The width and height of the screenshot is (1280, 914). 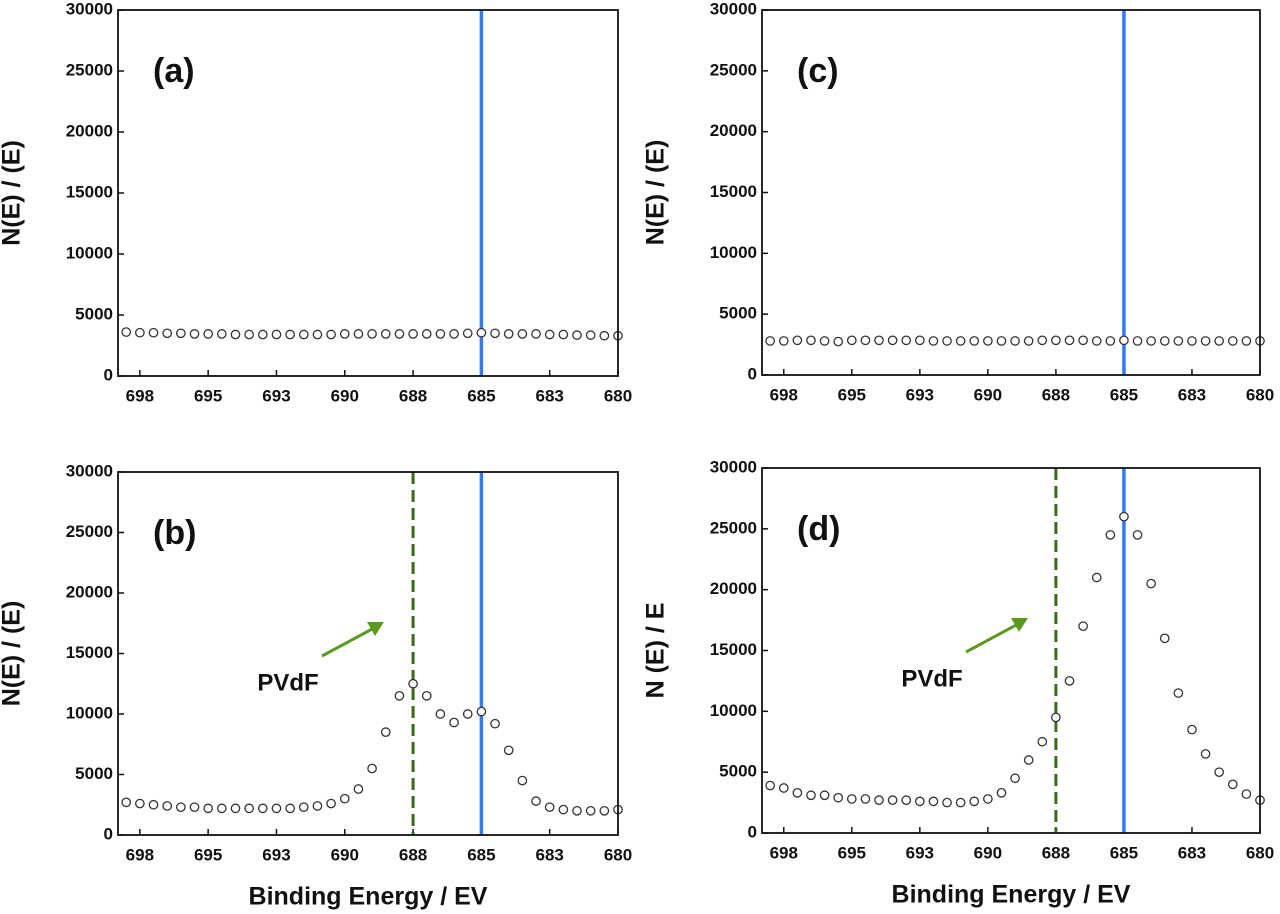 I want to click on annotation-arrow, so click(x=992, y=638).